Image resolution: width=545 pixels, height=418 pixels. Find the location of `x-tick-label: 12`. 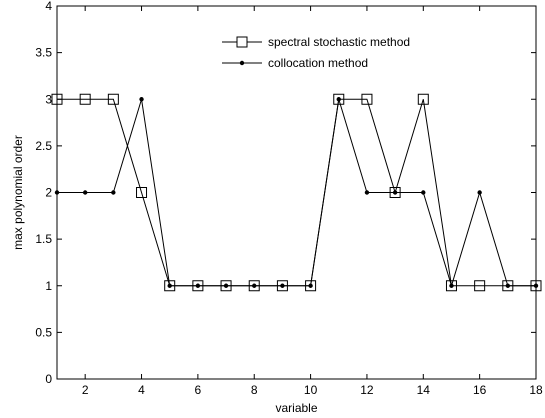

x-tick-label: 12 is located at coordinates (367, 390).